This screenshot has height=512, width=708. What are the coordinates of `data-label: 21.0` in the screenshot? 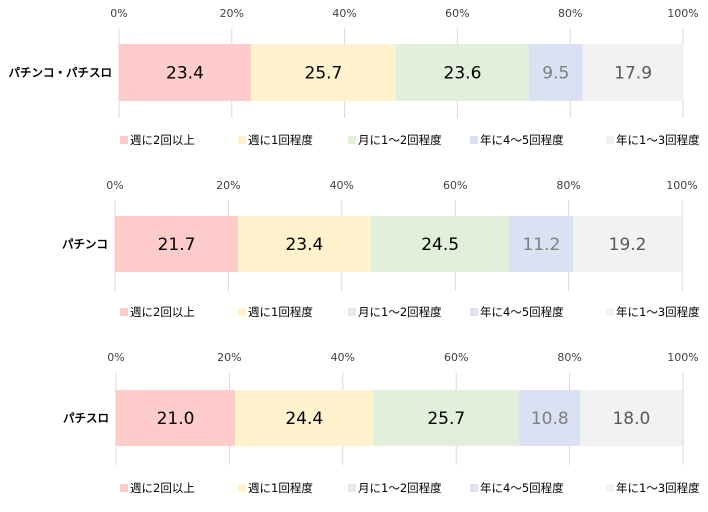 It's located at (176, 419).